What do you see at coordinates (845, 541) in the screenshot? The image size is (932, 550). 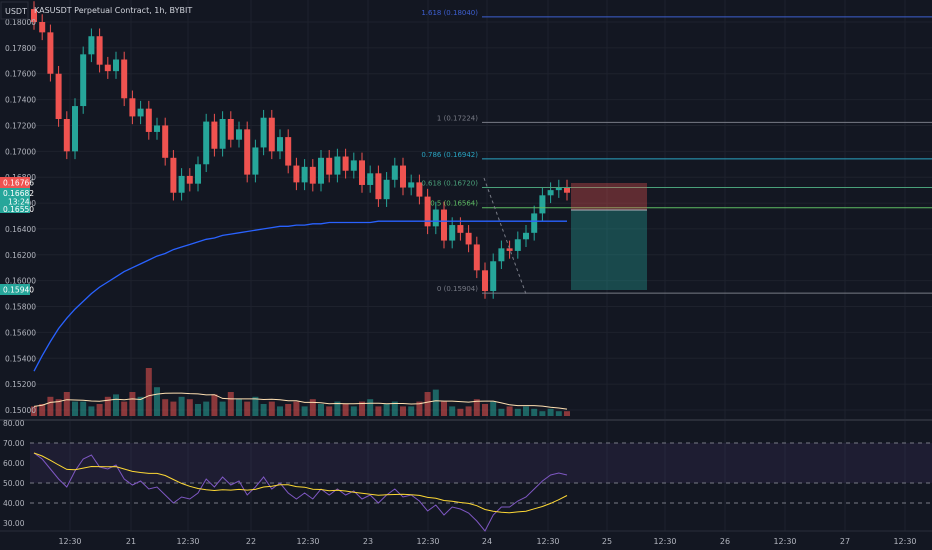 I see `time-tick-label: 27` at bounding box center [845, 541].